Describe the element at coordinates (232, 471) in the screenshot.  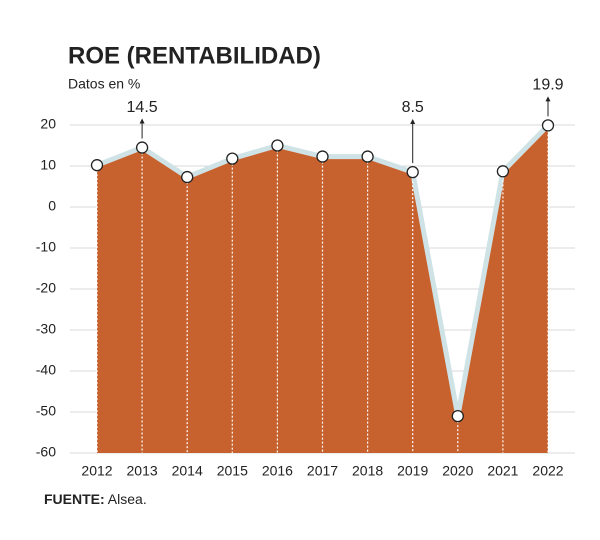
I see `x-tick-label: 2015` at that location.